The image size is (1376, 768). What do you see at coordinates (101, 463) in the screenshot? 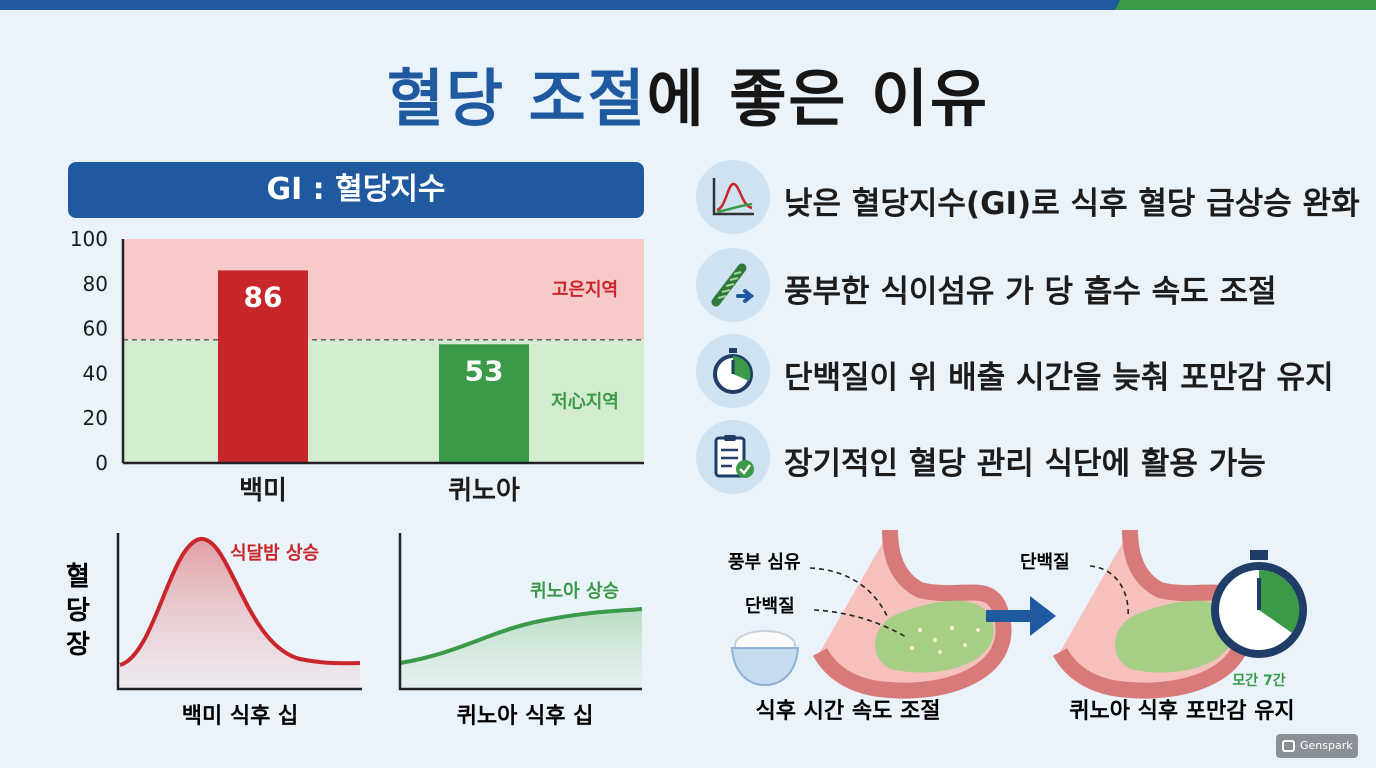
I see `y-tick-label-0: 0` at bounding box center [101, 463].